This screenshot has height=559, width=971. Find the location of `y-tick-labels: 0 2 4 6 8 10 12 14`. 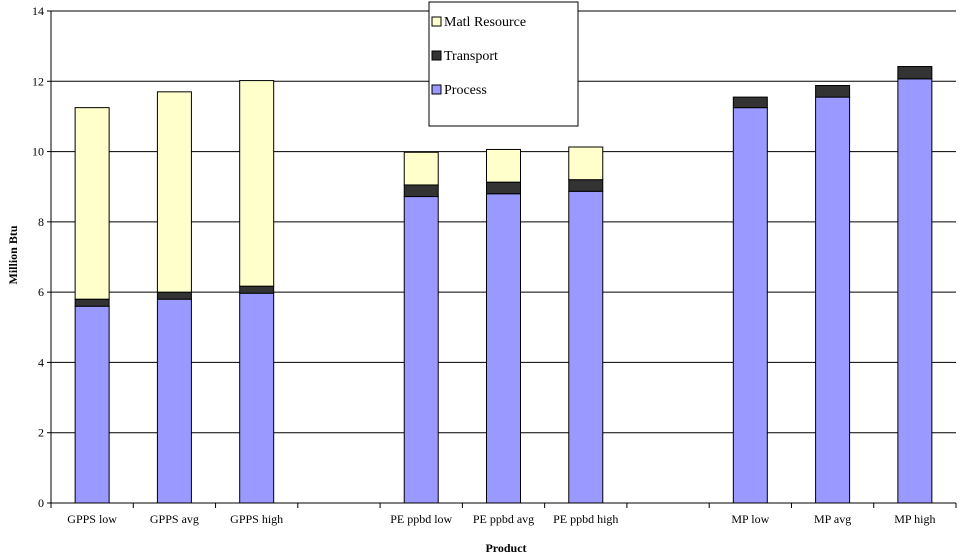

y-tick-labels: 0 2 4 6 8 10 12 14 is located at coordinates (38, 257).